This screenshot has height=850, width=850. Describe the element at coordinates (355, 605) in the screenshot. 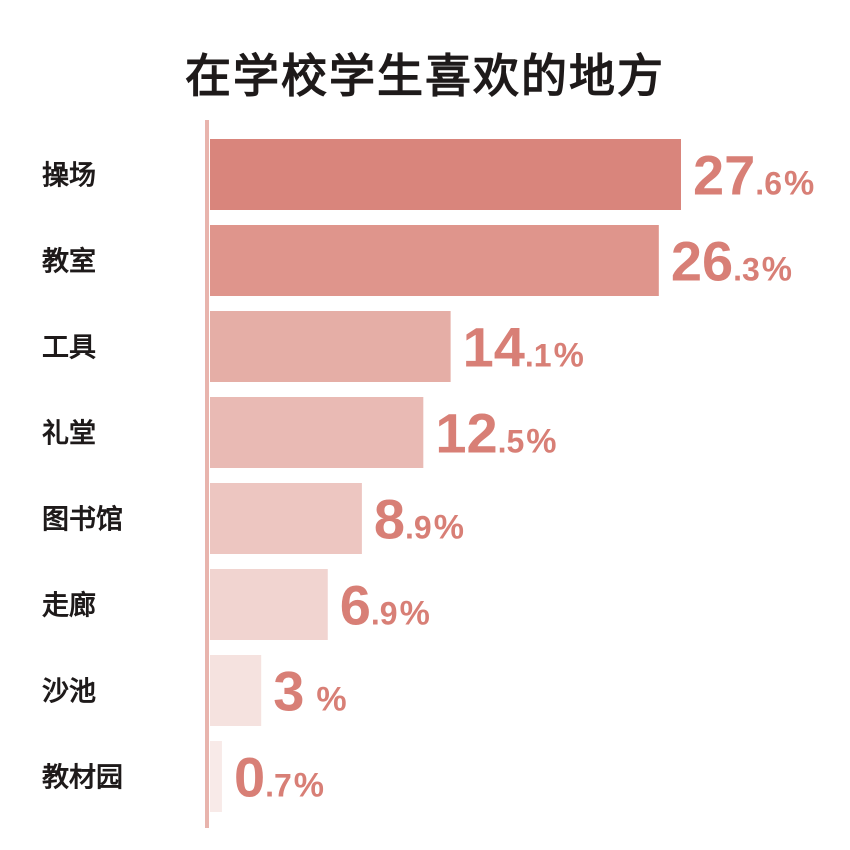

I see `value-label-int: 6` at that location.